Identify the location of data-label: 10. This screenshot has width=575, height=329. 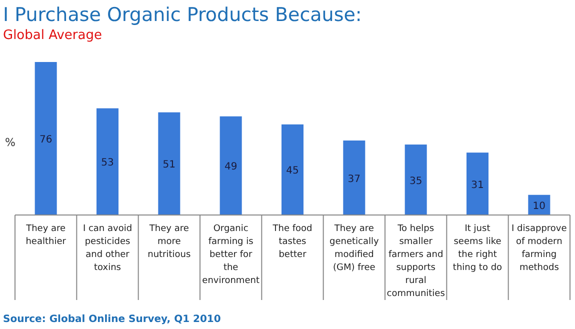
(539, 206).